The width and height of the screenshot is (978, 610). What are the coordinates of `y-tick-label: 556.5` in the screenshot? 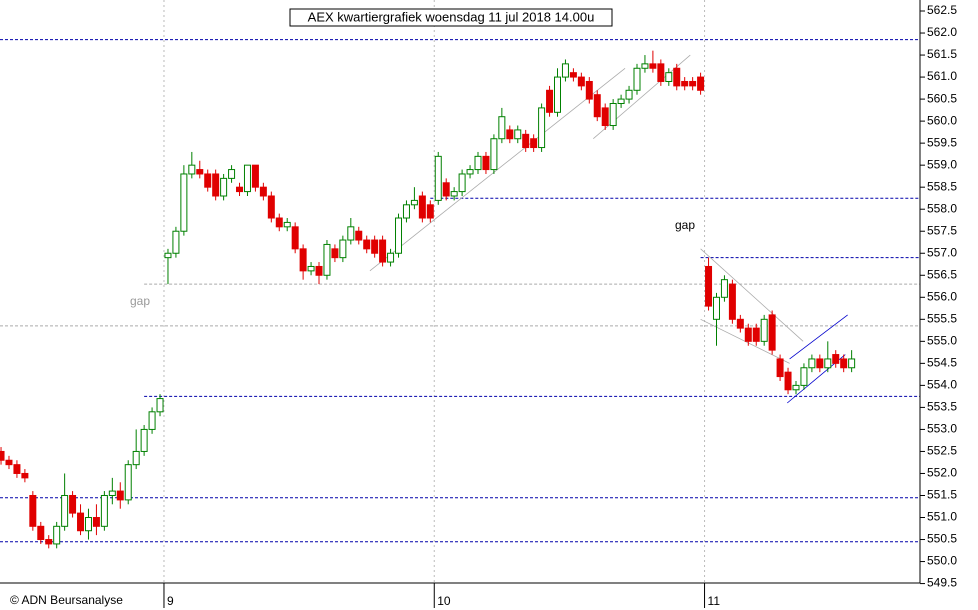 It's located at (942, 274).